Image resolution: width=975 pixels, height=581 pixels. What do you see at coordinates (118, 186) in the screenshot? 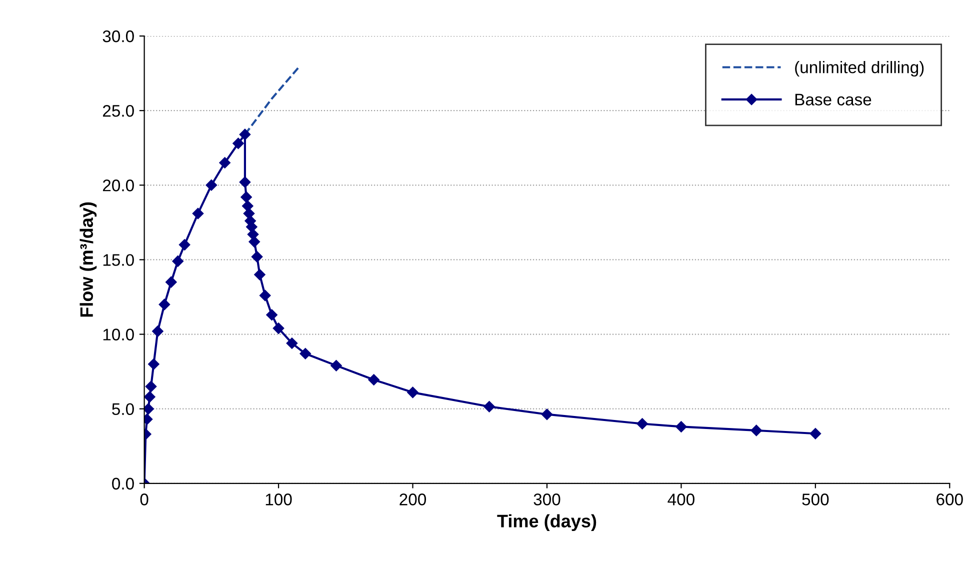
I see `y-tick-label: 20.0` at bounding box center [118, 186].